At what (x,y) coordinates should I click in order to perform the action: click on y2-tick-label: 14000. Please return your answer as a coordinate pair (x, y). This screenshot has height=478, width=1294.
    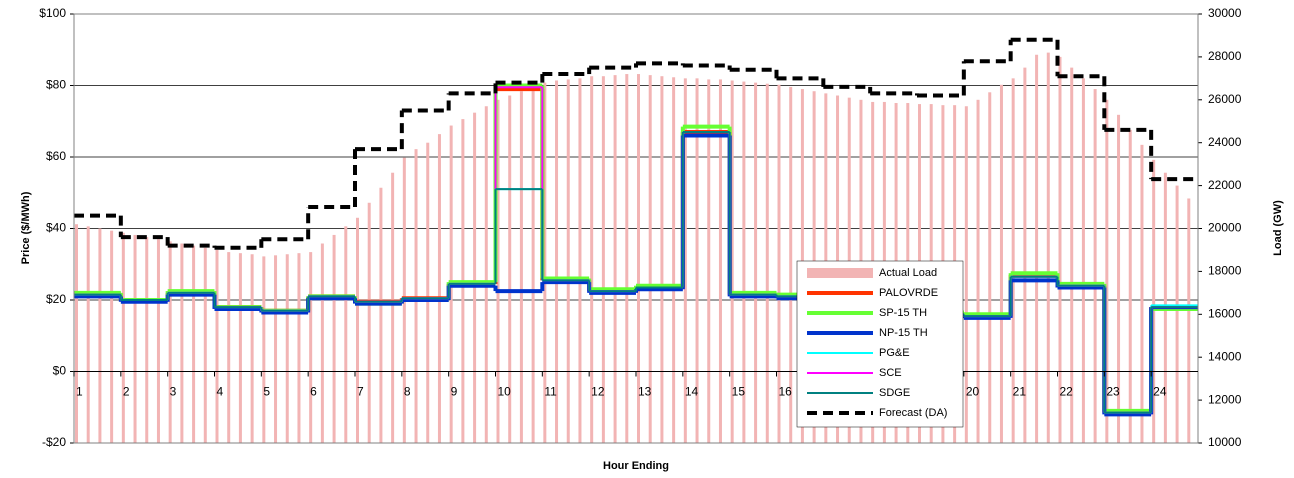
    Looking at the image, I should click on (1225, 356).